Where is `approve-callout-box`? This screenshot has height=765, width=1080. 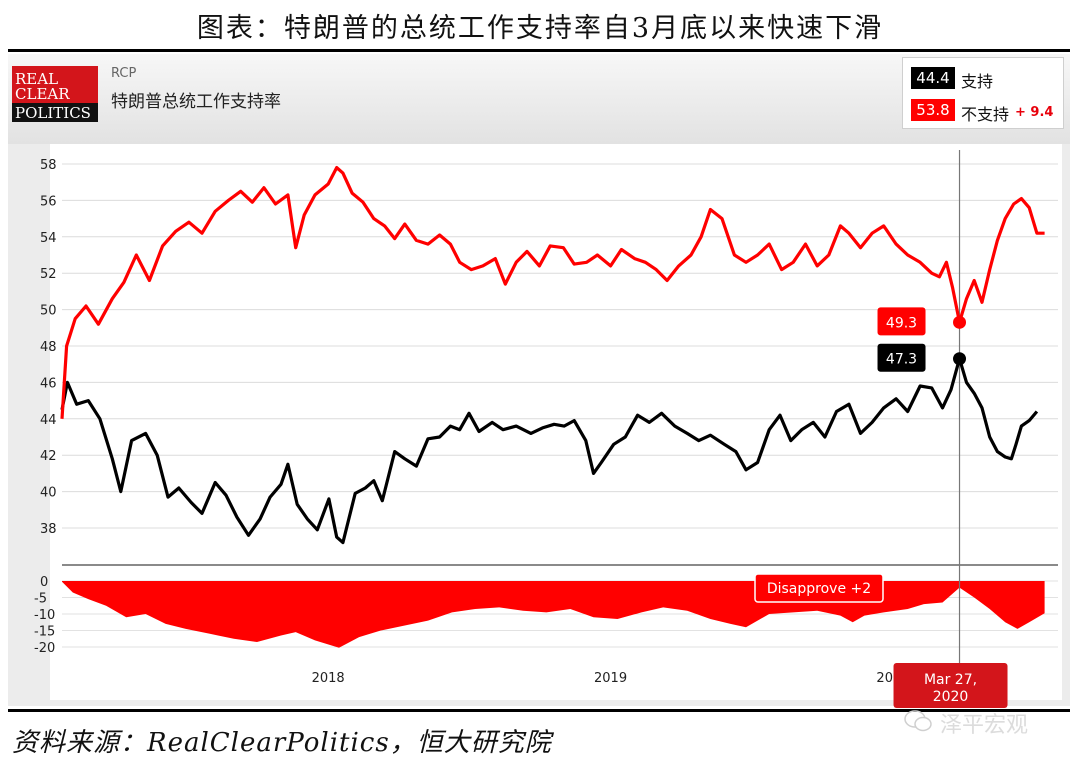
approve-callout-box is located at coordinates (901, 357).